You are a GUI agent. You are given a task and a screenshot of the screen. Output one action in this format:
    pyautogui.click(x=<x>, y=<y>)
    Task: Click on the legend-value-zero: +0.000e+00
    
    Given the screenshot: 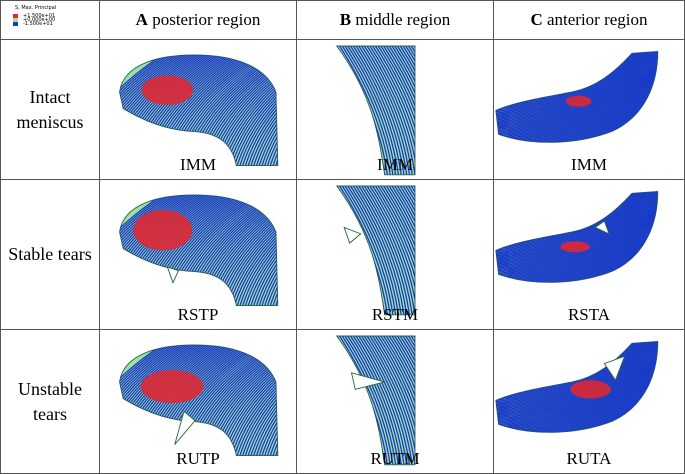 What is the action you would take?
    pyautogui.click(x=39, y=20)
    